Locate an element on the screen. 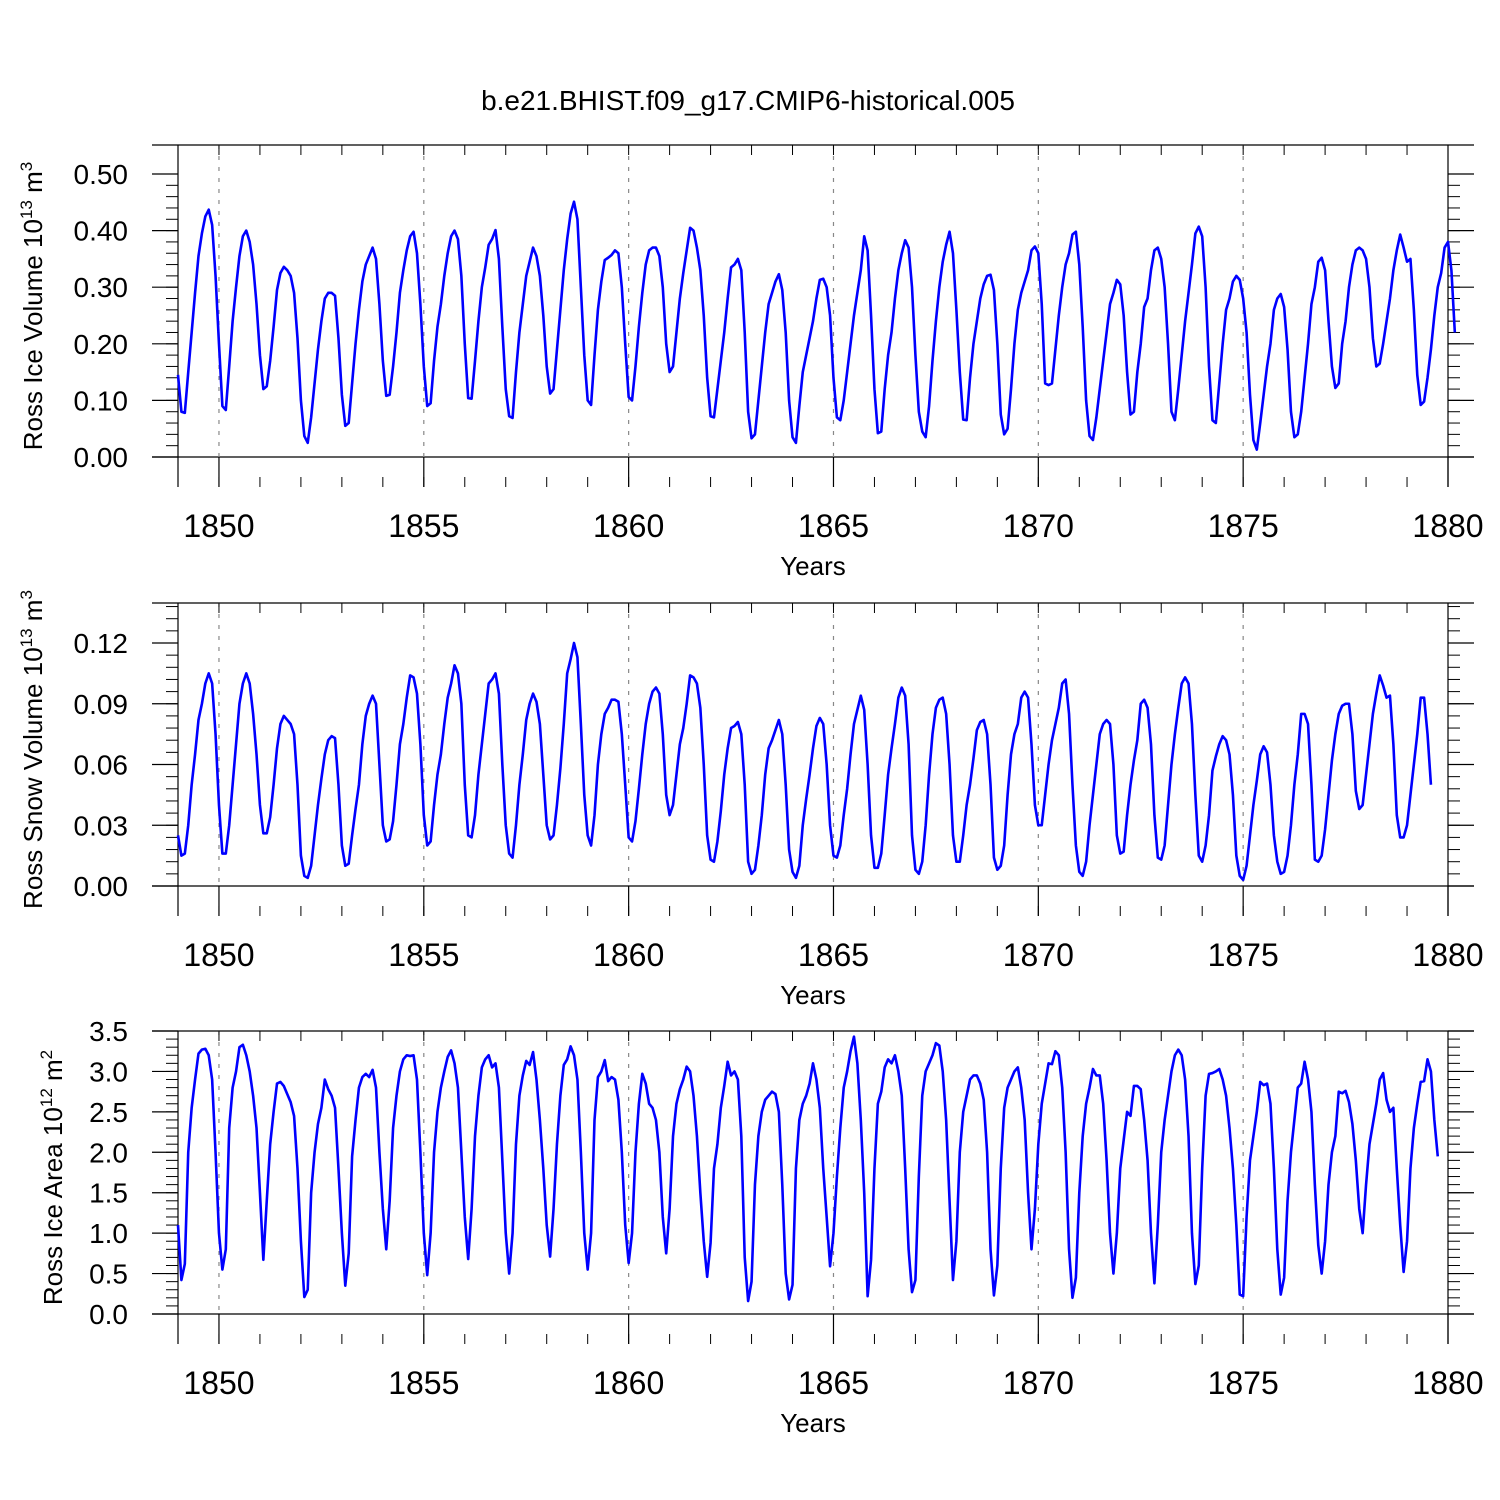 The image size is (1500, 1500). y-axis-label: Ross Ice Volume 1013 m3 is located at coordinates (32, 306).